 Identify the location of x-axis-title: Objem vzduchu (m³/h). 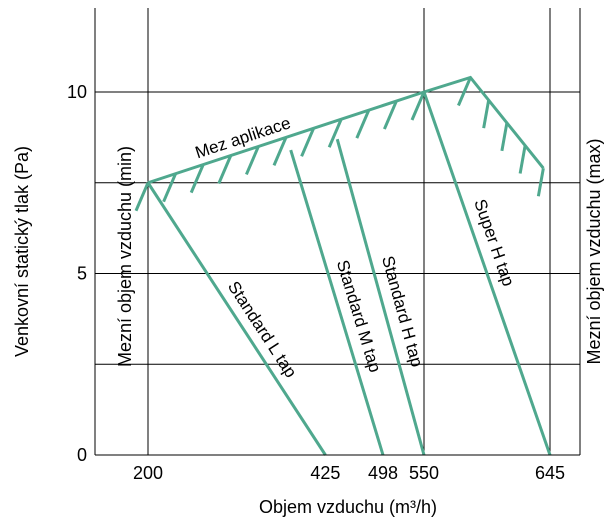
(348, 507).